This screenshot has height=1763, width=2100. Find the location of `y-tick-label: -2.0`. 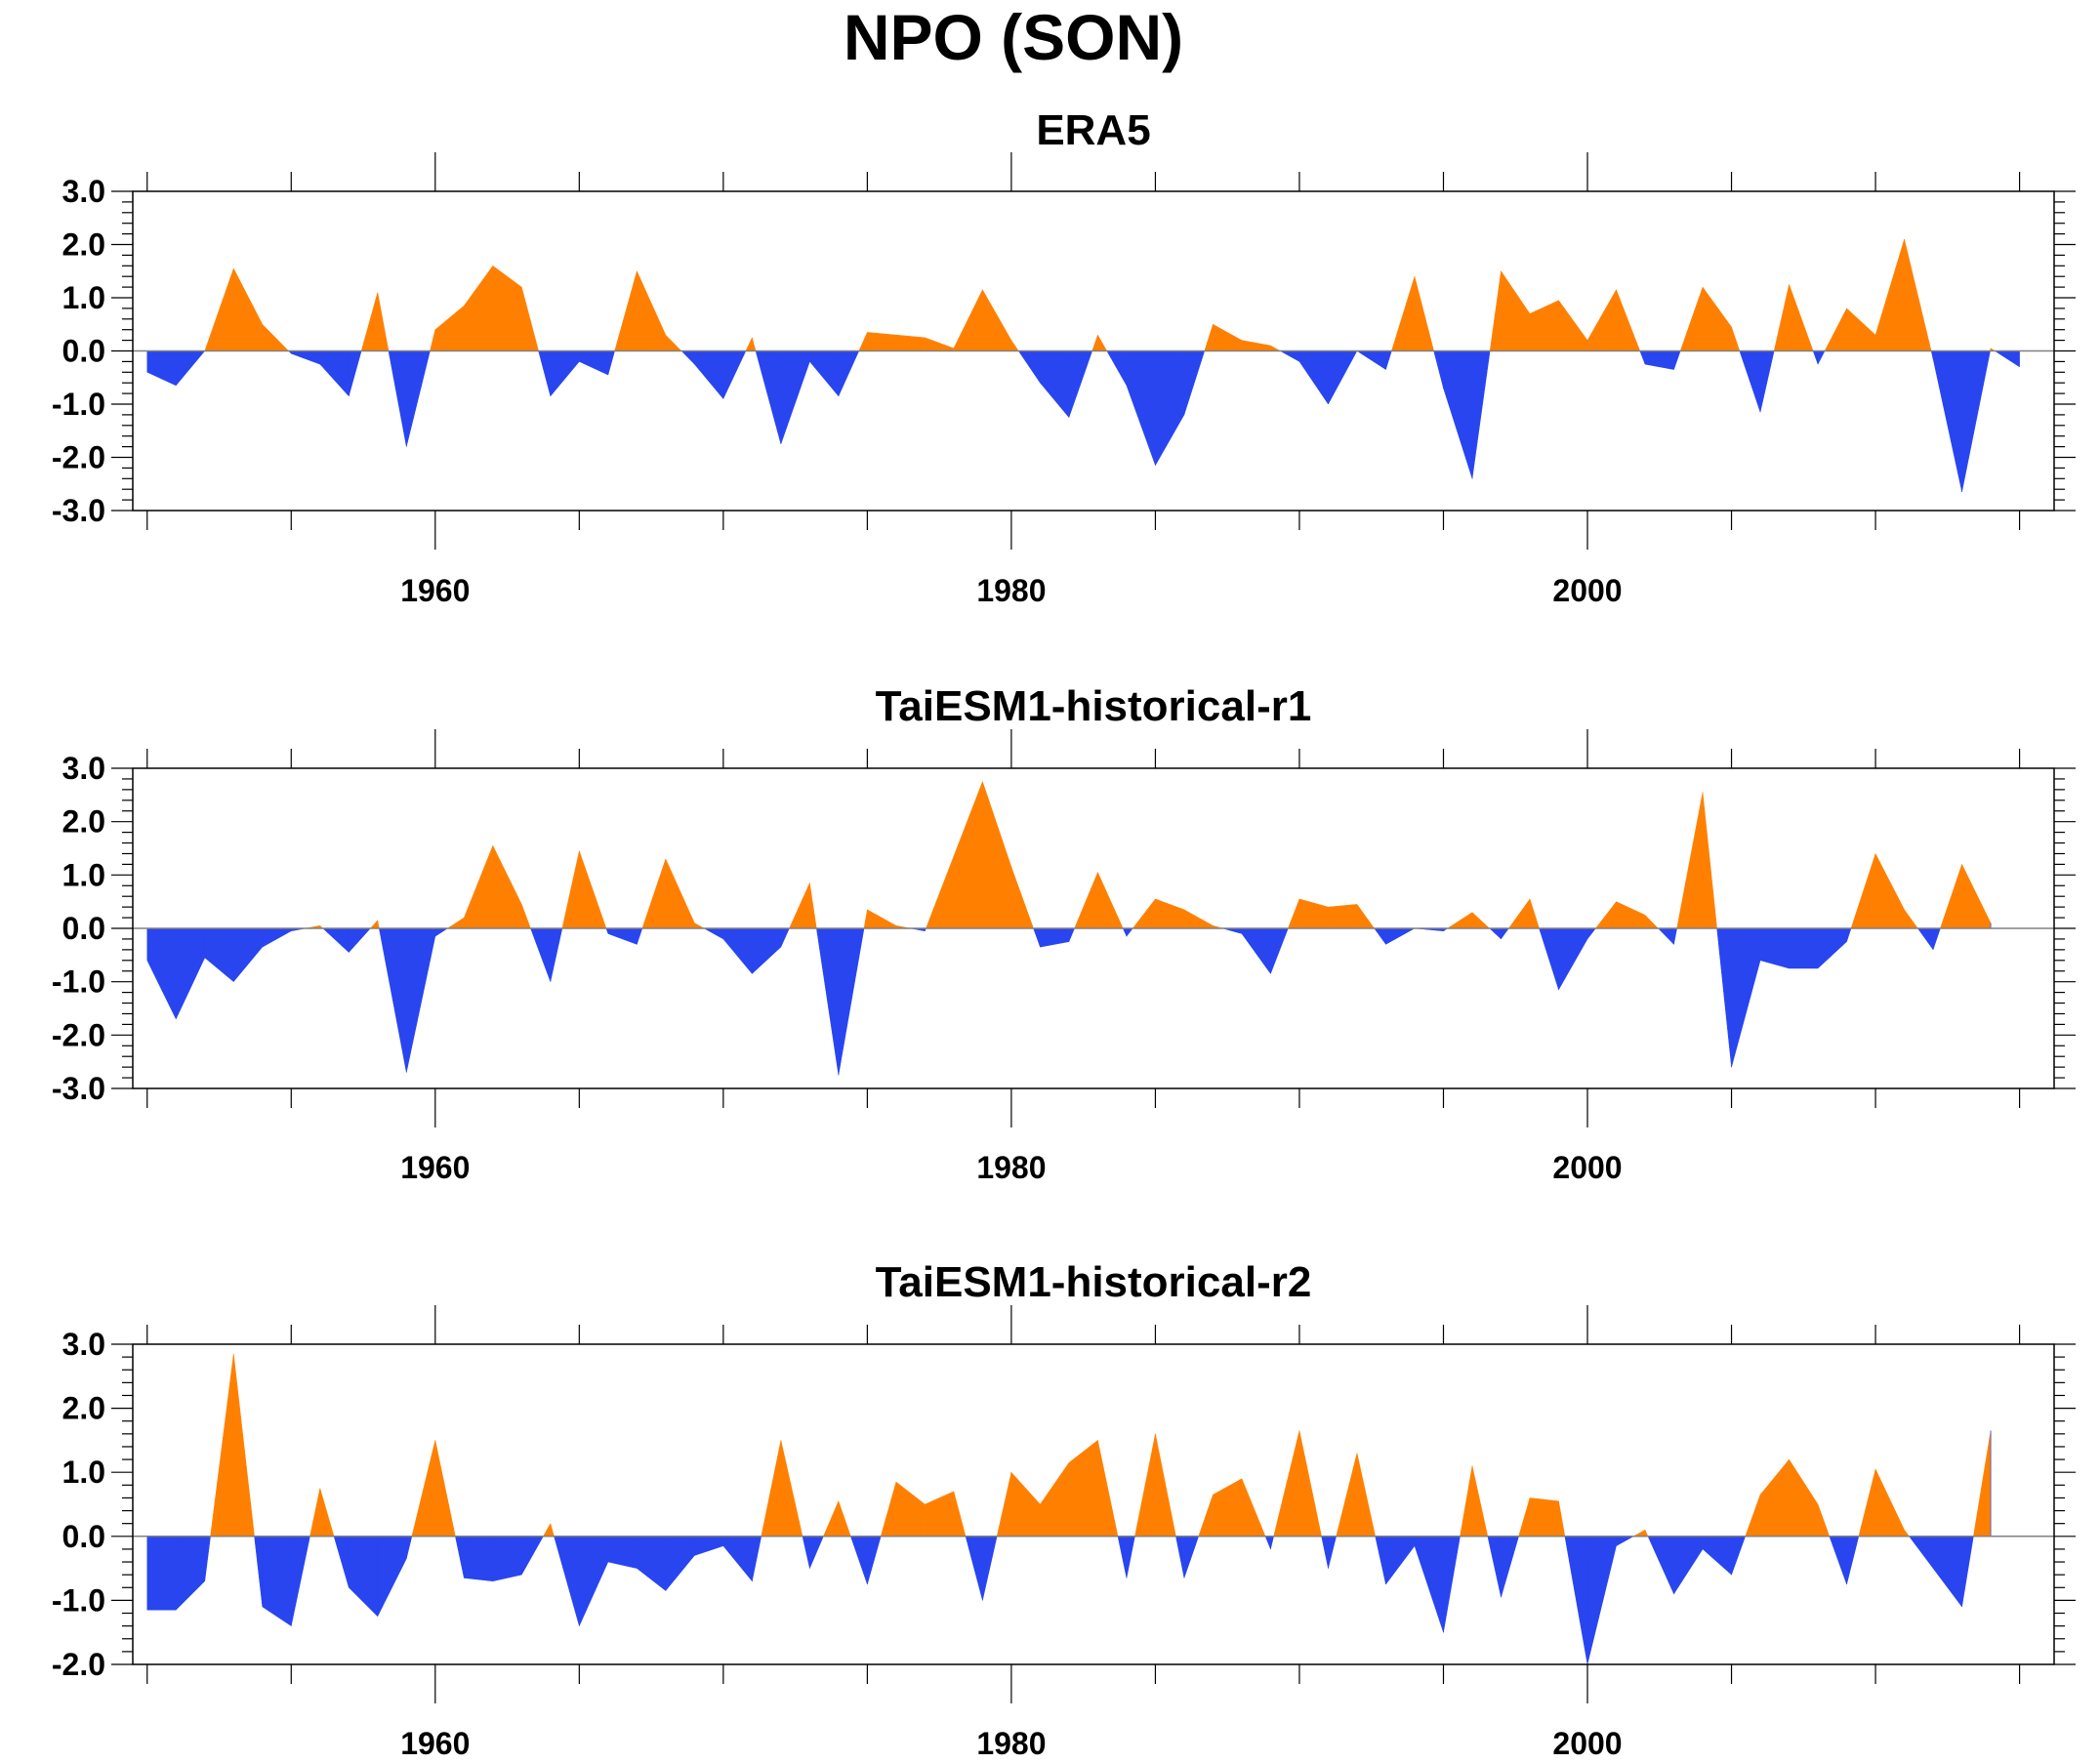

y-tick-label: -2.0 is located at coordinates (78, 457).